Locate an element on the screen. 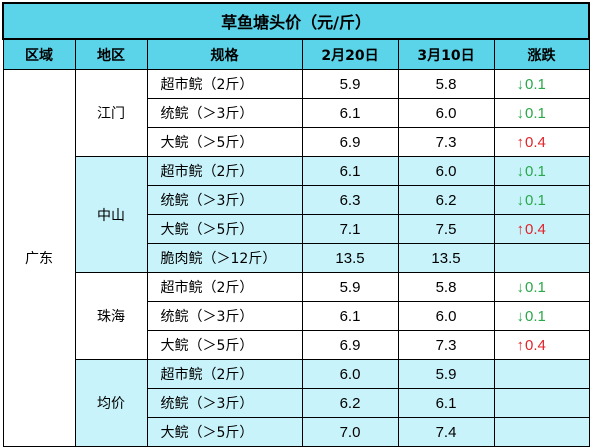 Image resolution: width=590 pixels, height=447 pixels. area-cell: 江门 is located at coordinates (111, 113).